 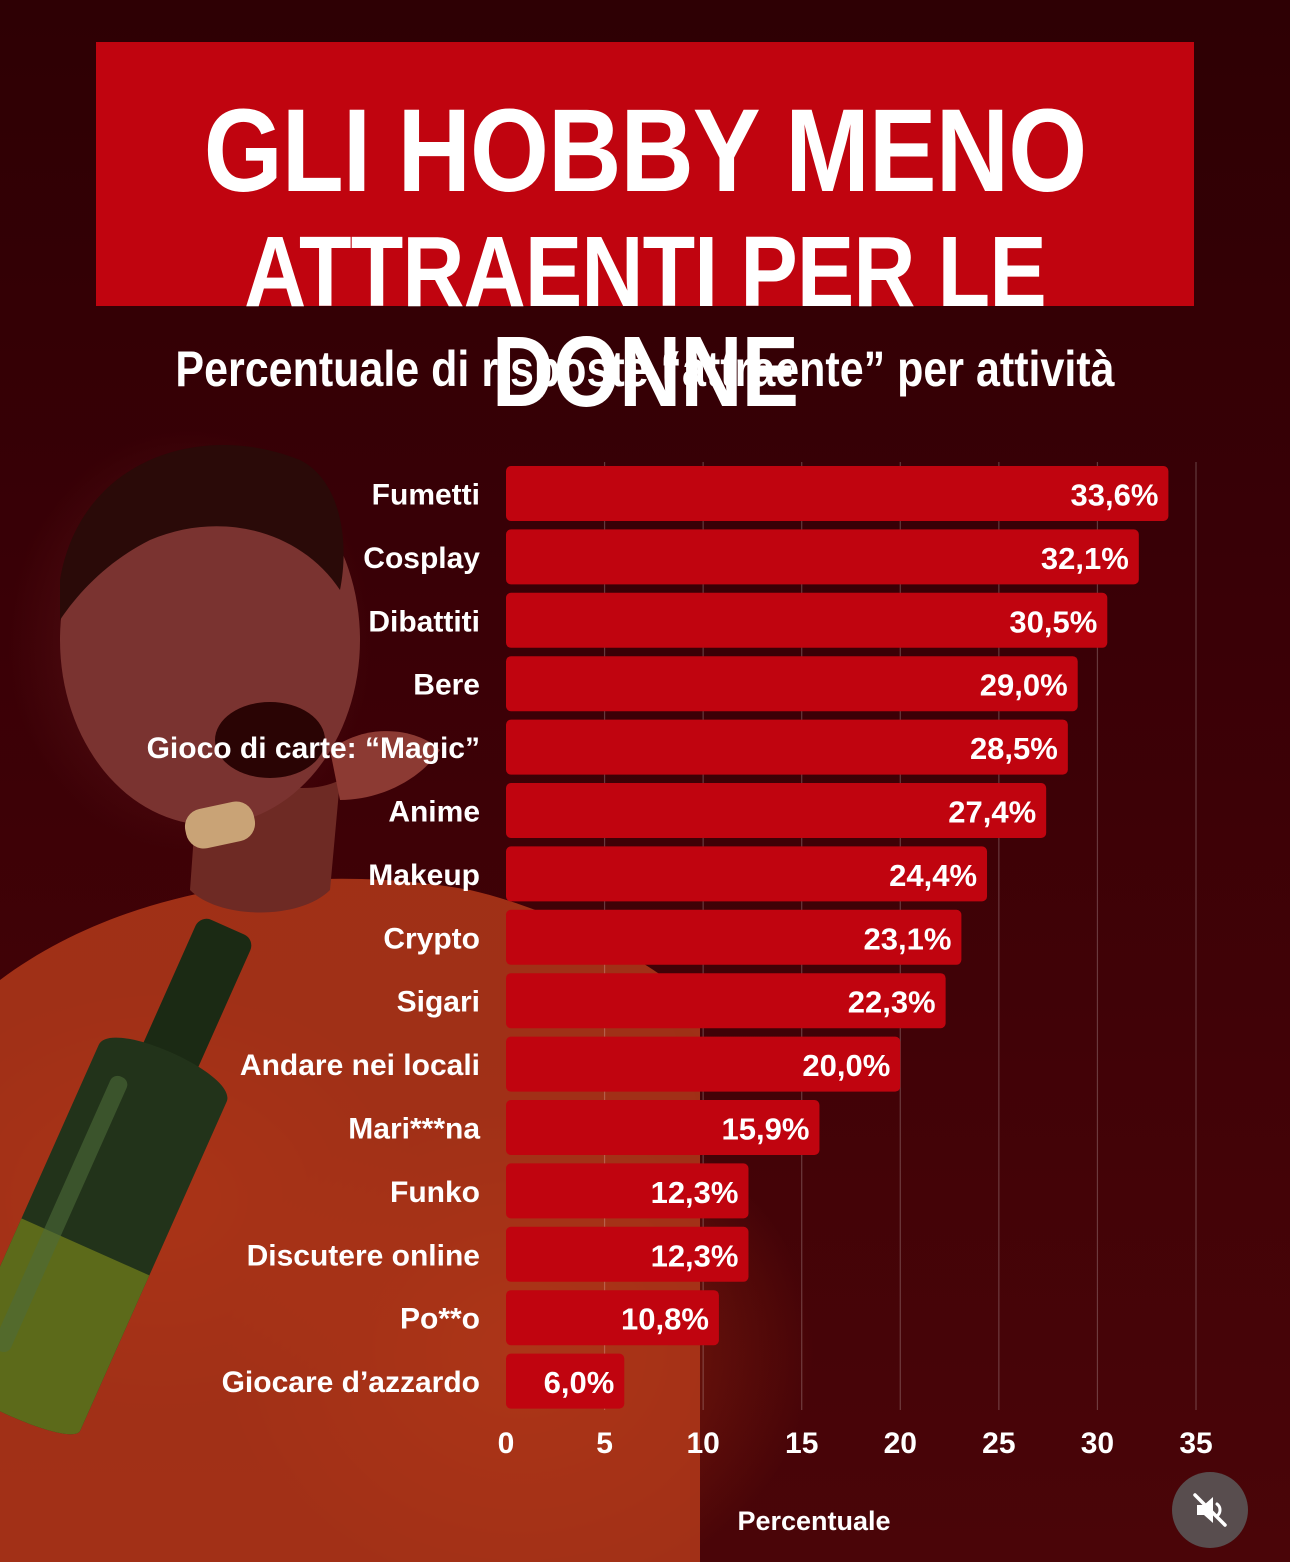 I want to click on data-label: 22,3%, so click(x=892, y=1002).